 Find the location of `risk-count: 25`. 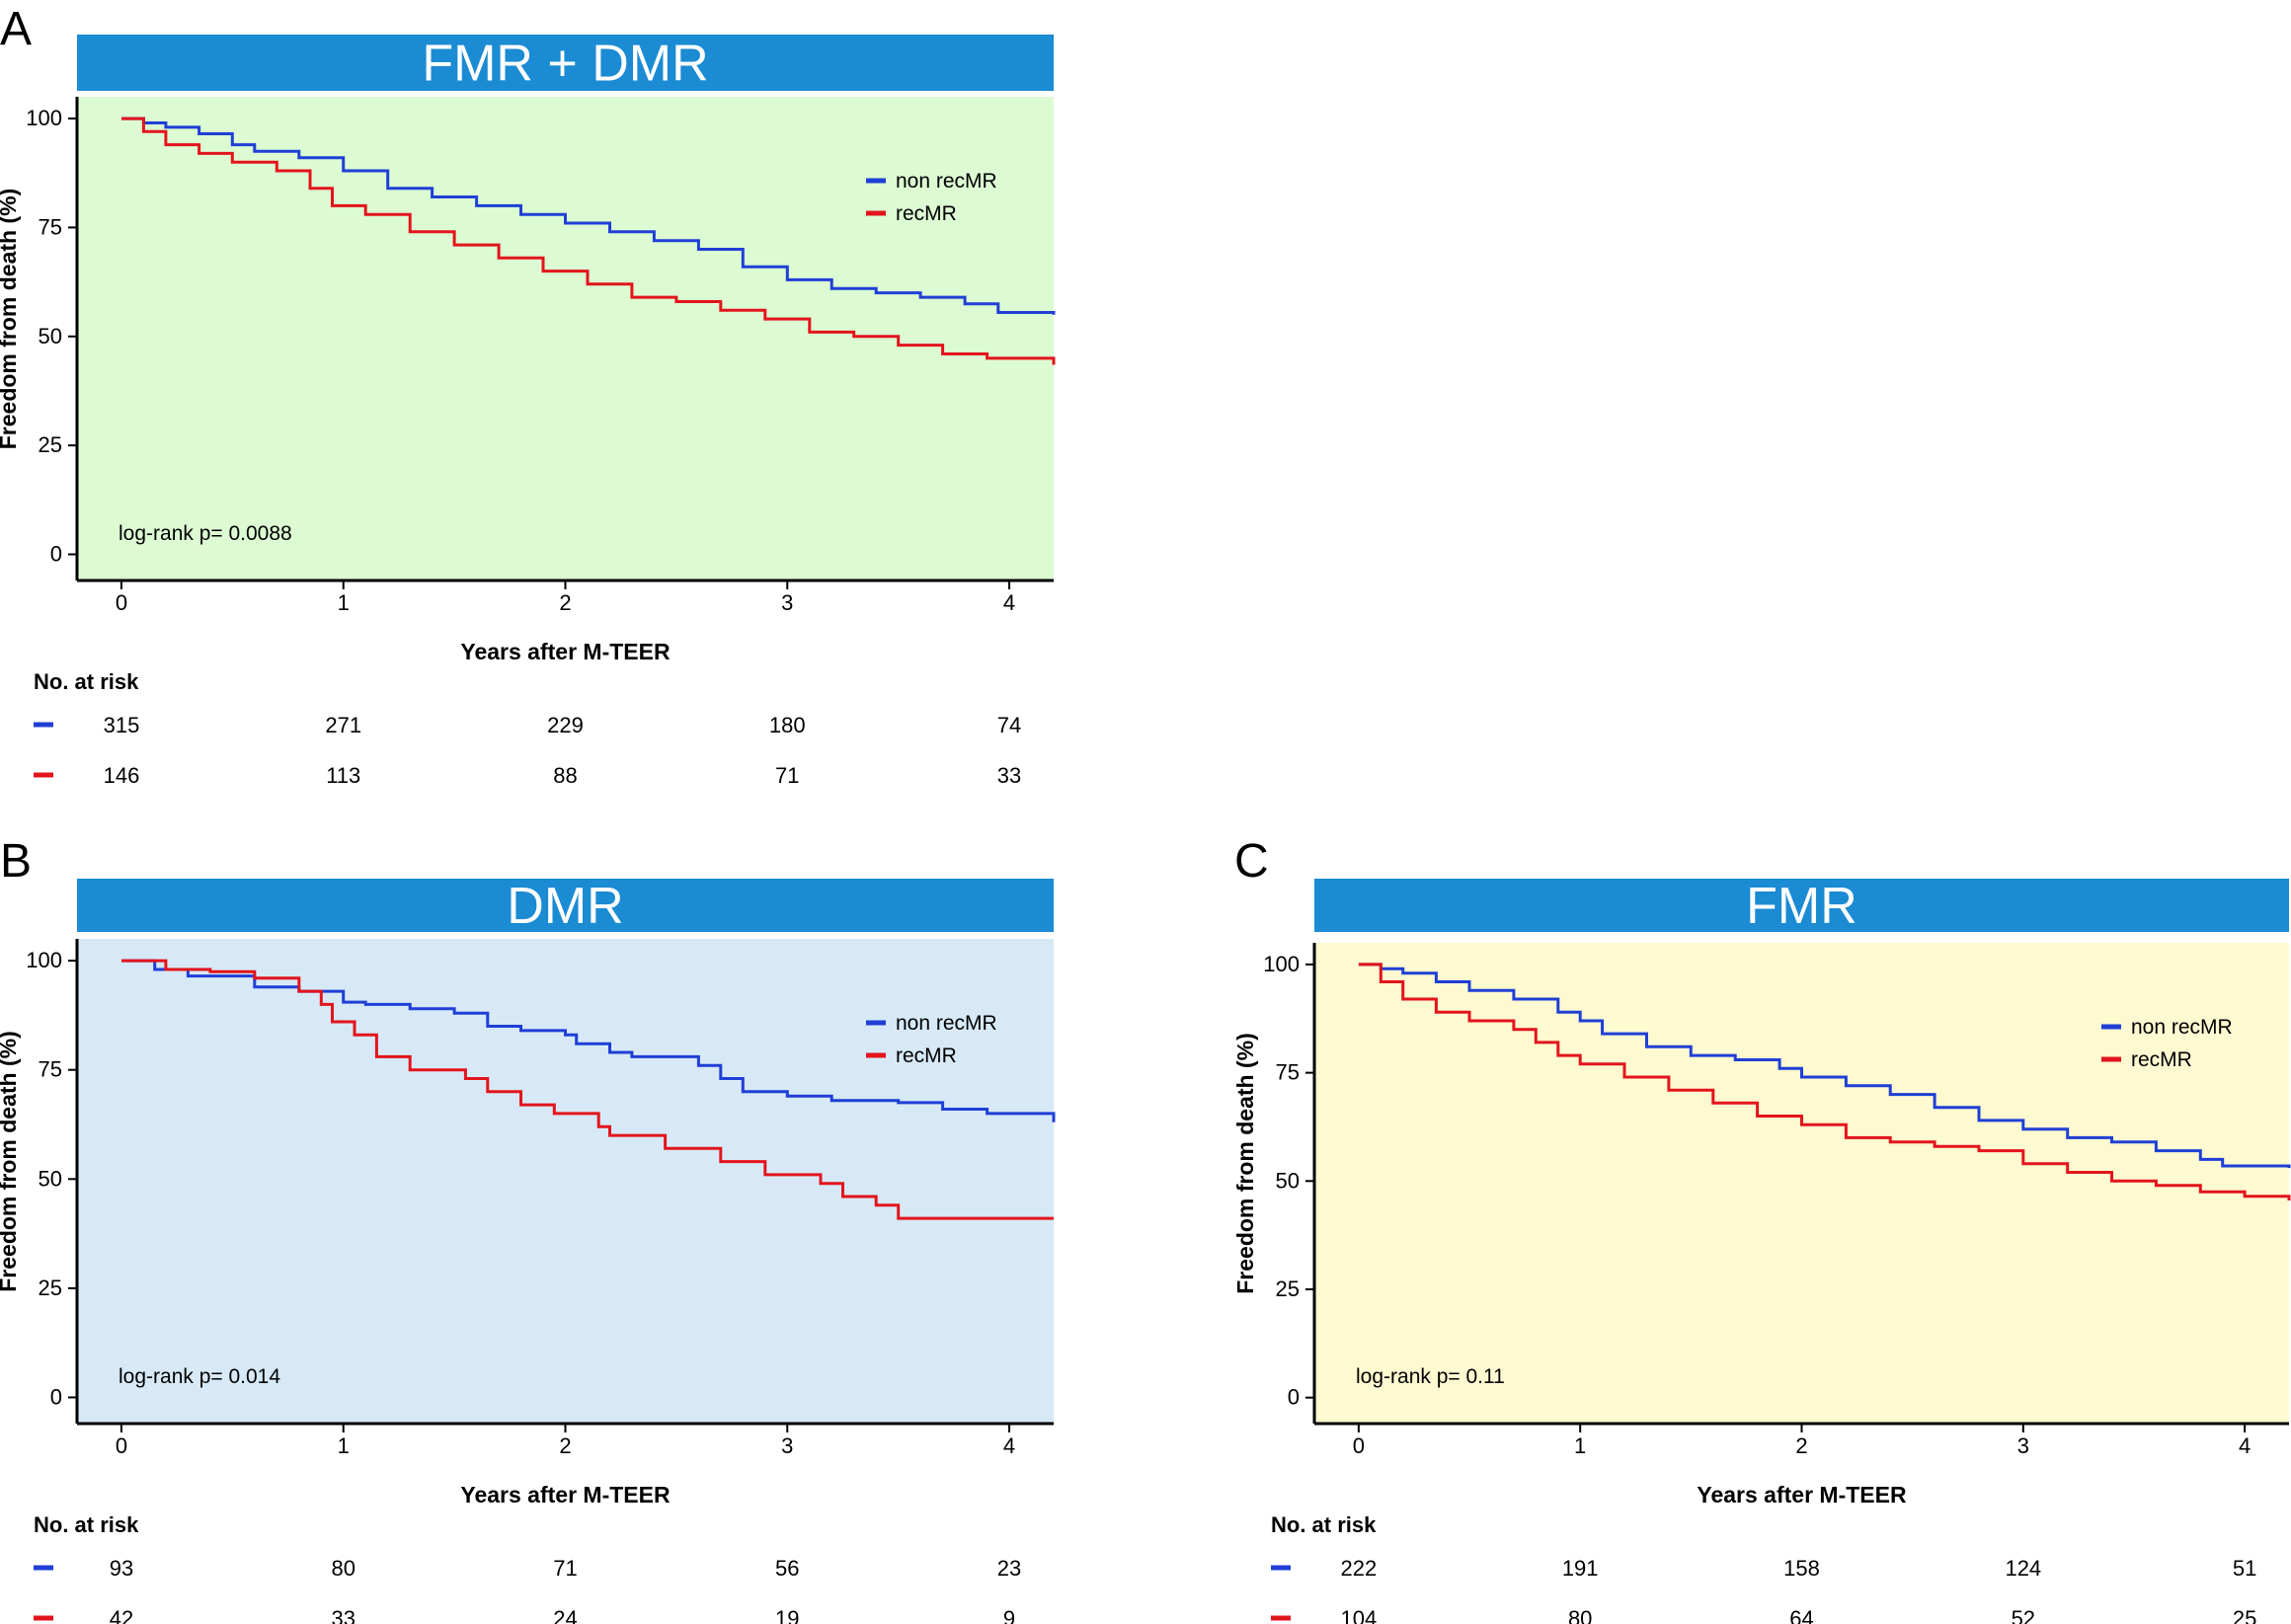

risk-count: 25 is located at coordinates (2245, 1615).